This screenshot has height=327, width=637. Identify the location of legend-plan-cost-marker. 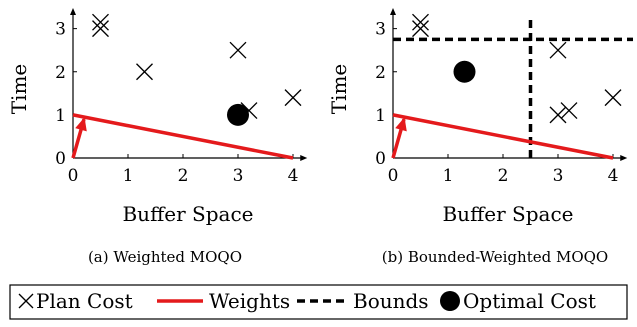
(26, 301).